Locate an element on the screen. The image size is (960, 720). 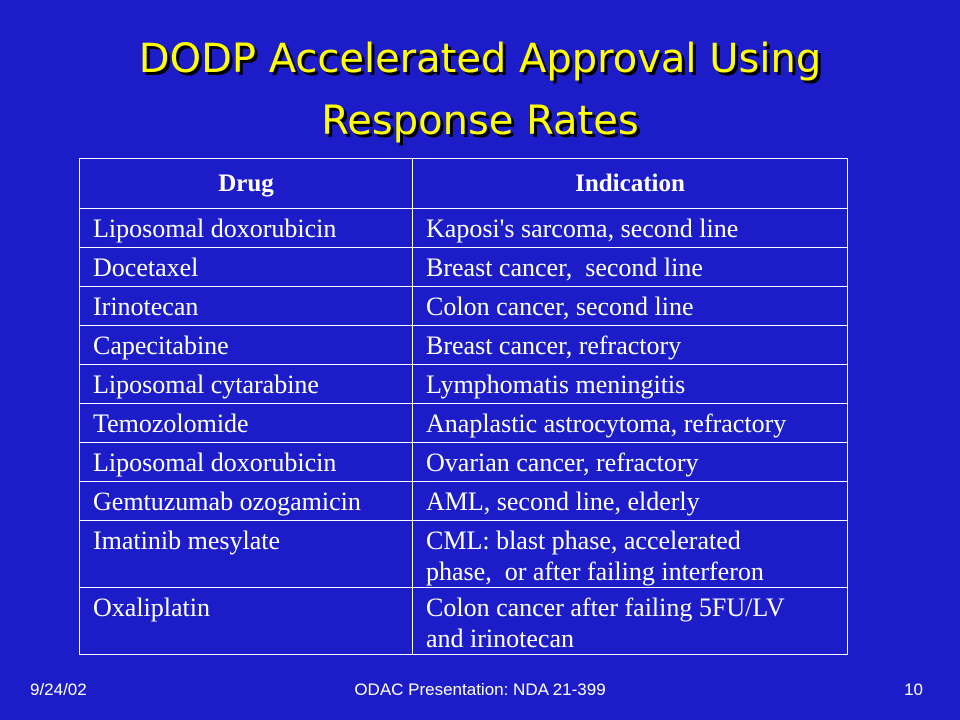
footer-presentation-title: ODAC Presentation: NDA 21-399 is located at coordinates (480, 689).